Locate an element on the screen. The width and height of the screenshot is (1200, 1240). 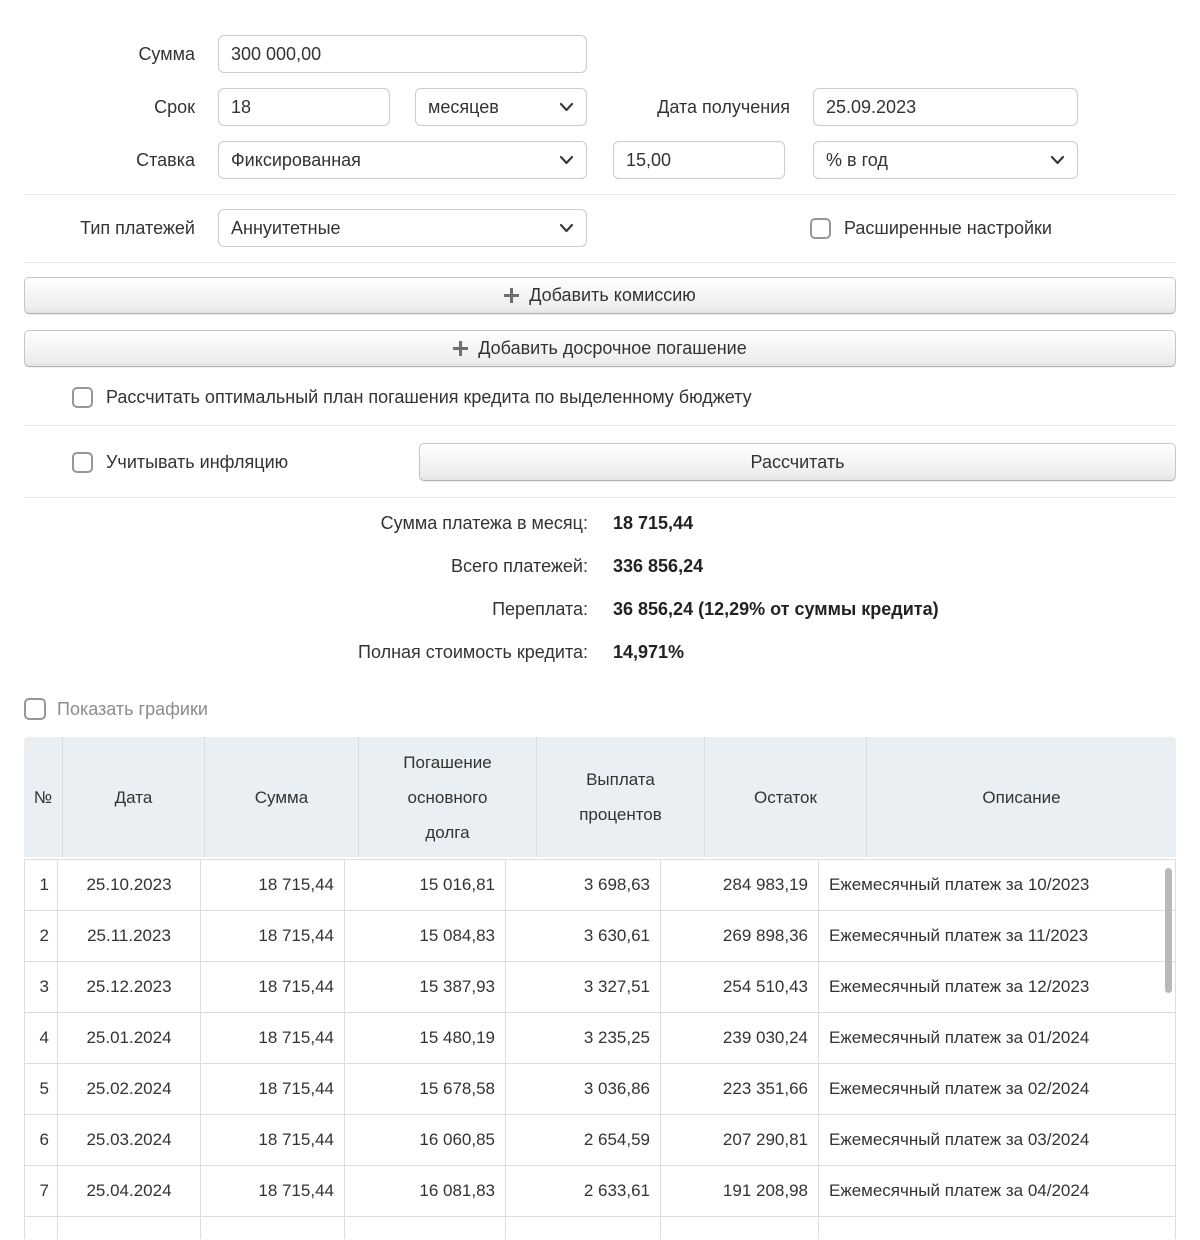
advanced-settings-checkbox-group: Расширенные настройки is located at coordinates (931, 228).